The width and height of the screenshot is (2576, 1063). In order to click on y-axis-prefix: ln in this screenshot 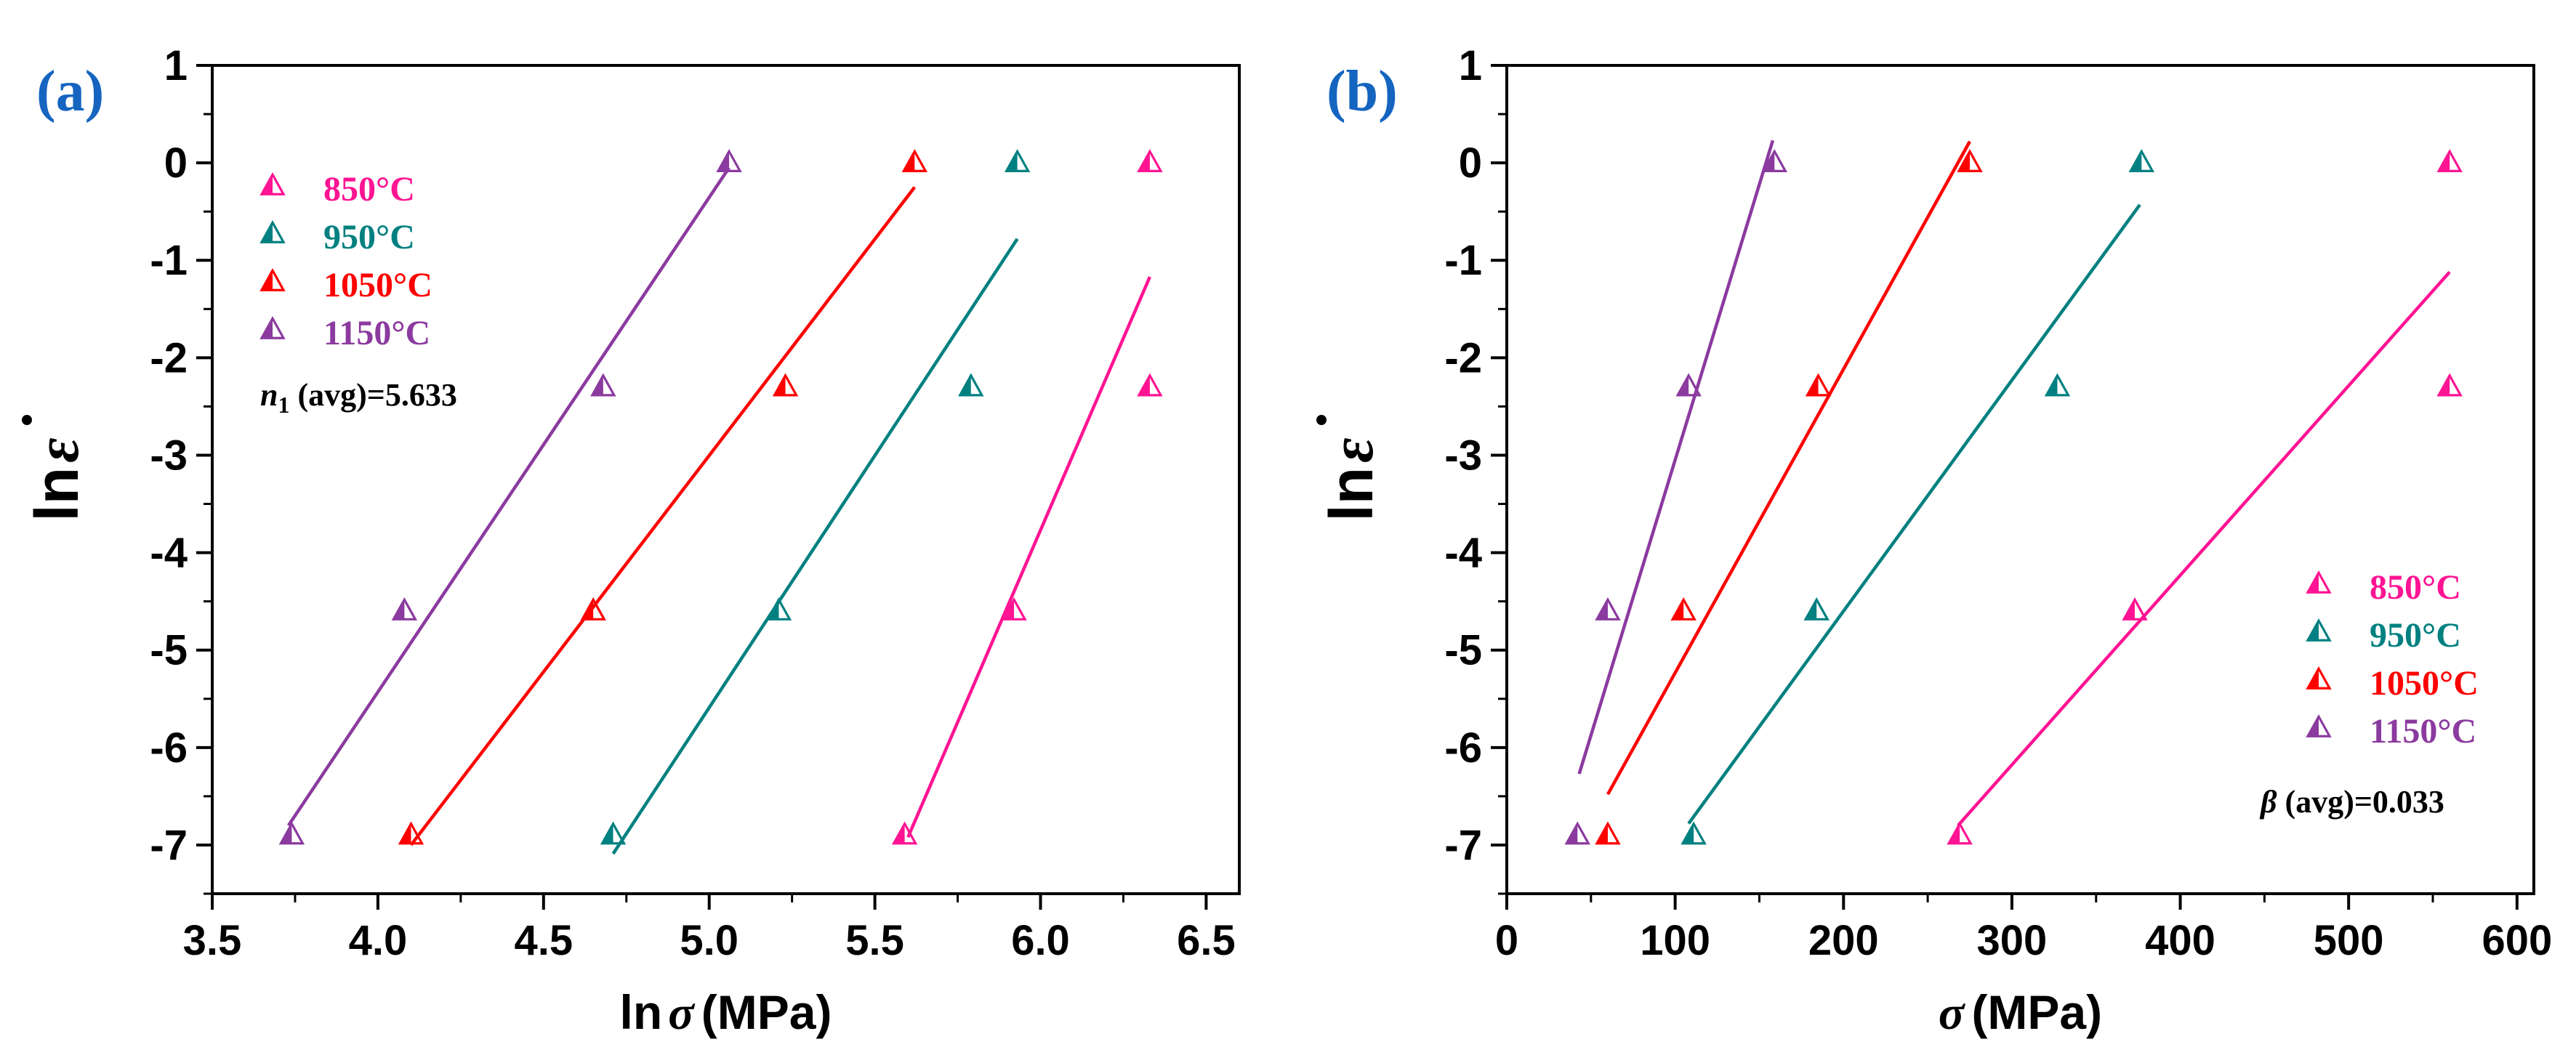, I will do `click(1351, 494)`.